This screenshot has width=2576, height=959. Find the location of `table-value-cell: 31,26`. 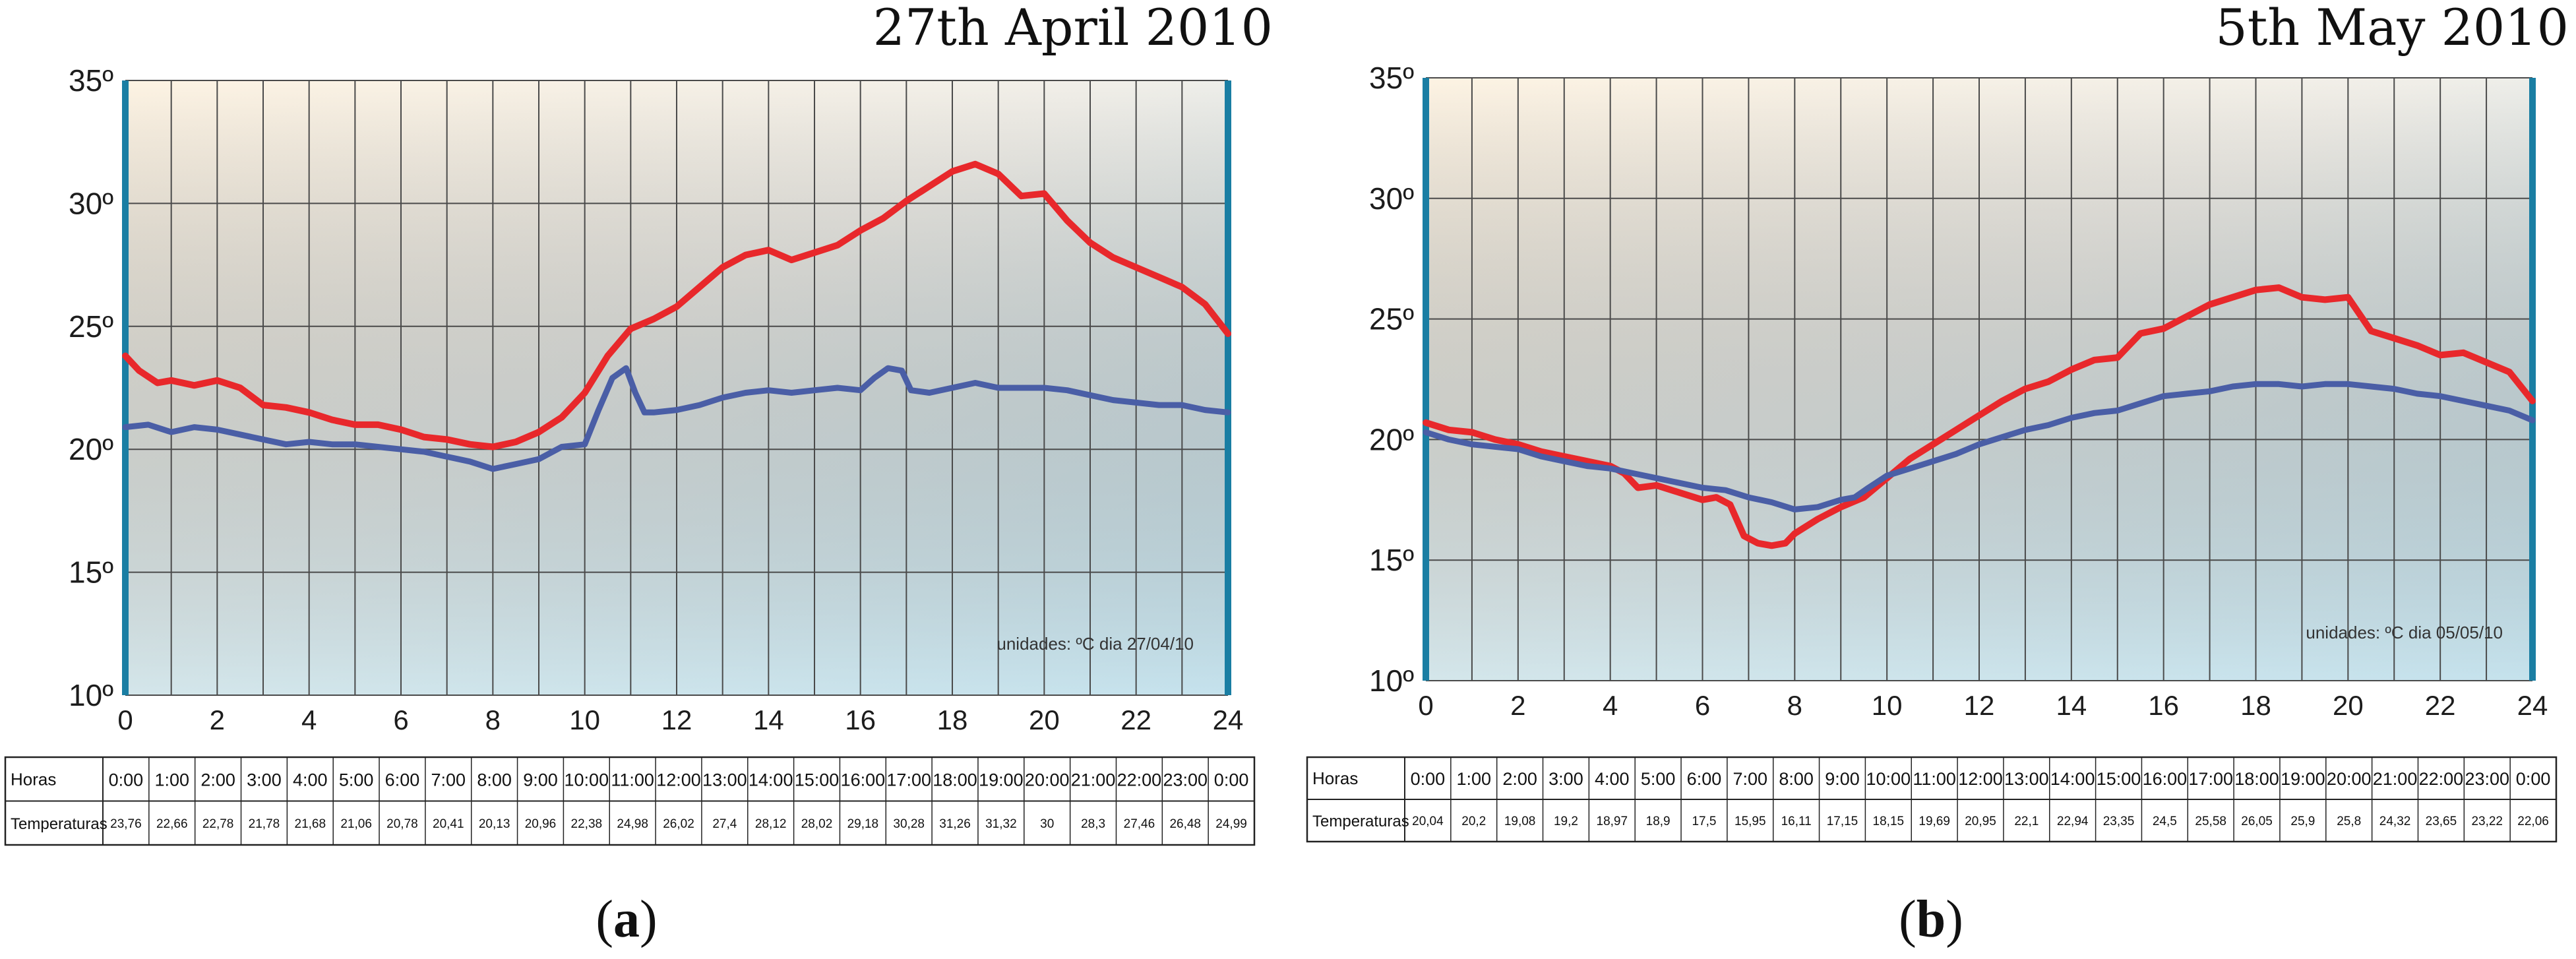

table-value-cell: 31,26 is located at coordinates (955, 824).